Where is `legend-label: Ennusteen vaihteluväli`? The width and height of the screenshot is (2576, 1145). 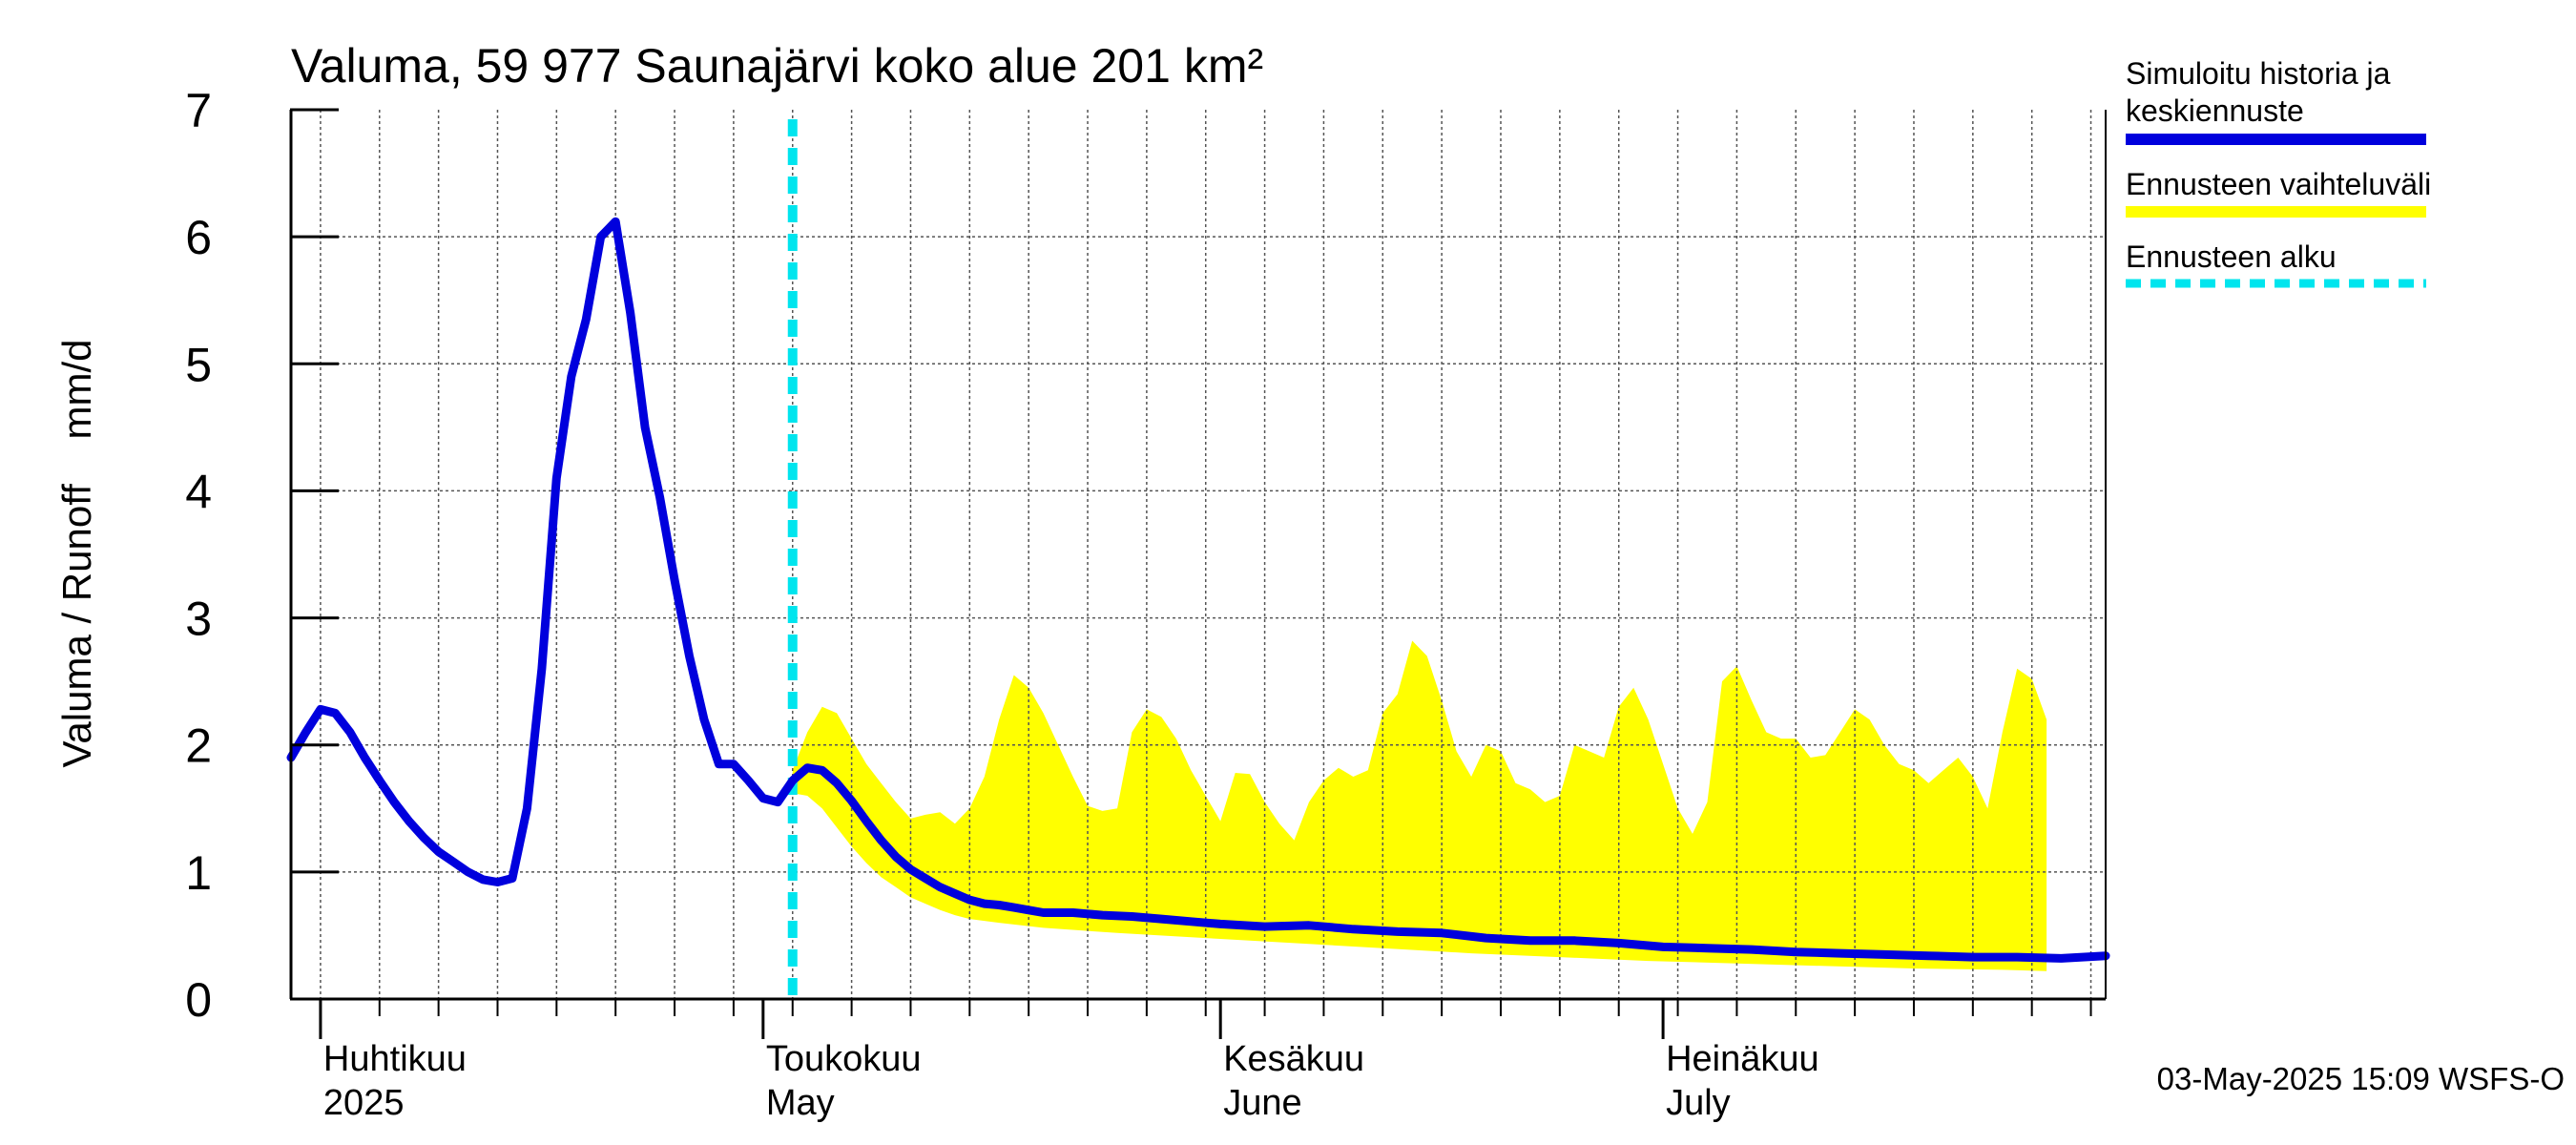 legend-label: Ennusteen vaihteluväli is located at coordinates (2278, 184).